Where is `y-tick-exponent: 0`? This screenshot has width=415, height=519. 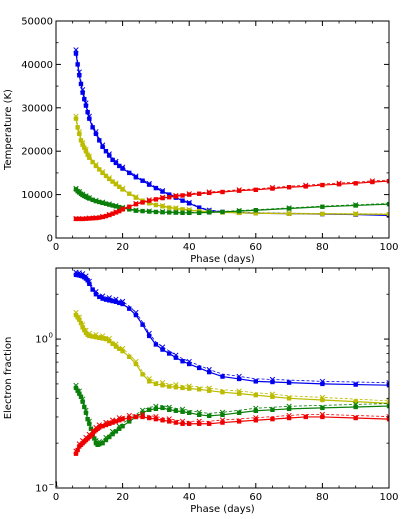 y-tick-exponent: 0 is located at coordinates (51, 336).